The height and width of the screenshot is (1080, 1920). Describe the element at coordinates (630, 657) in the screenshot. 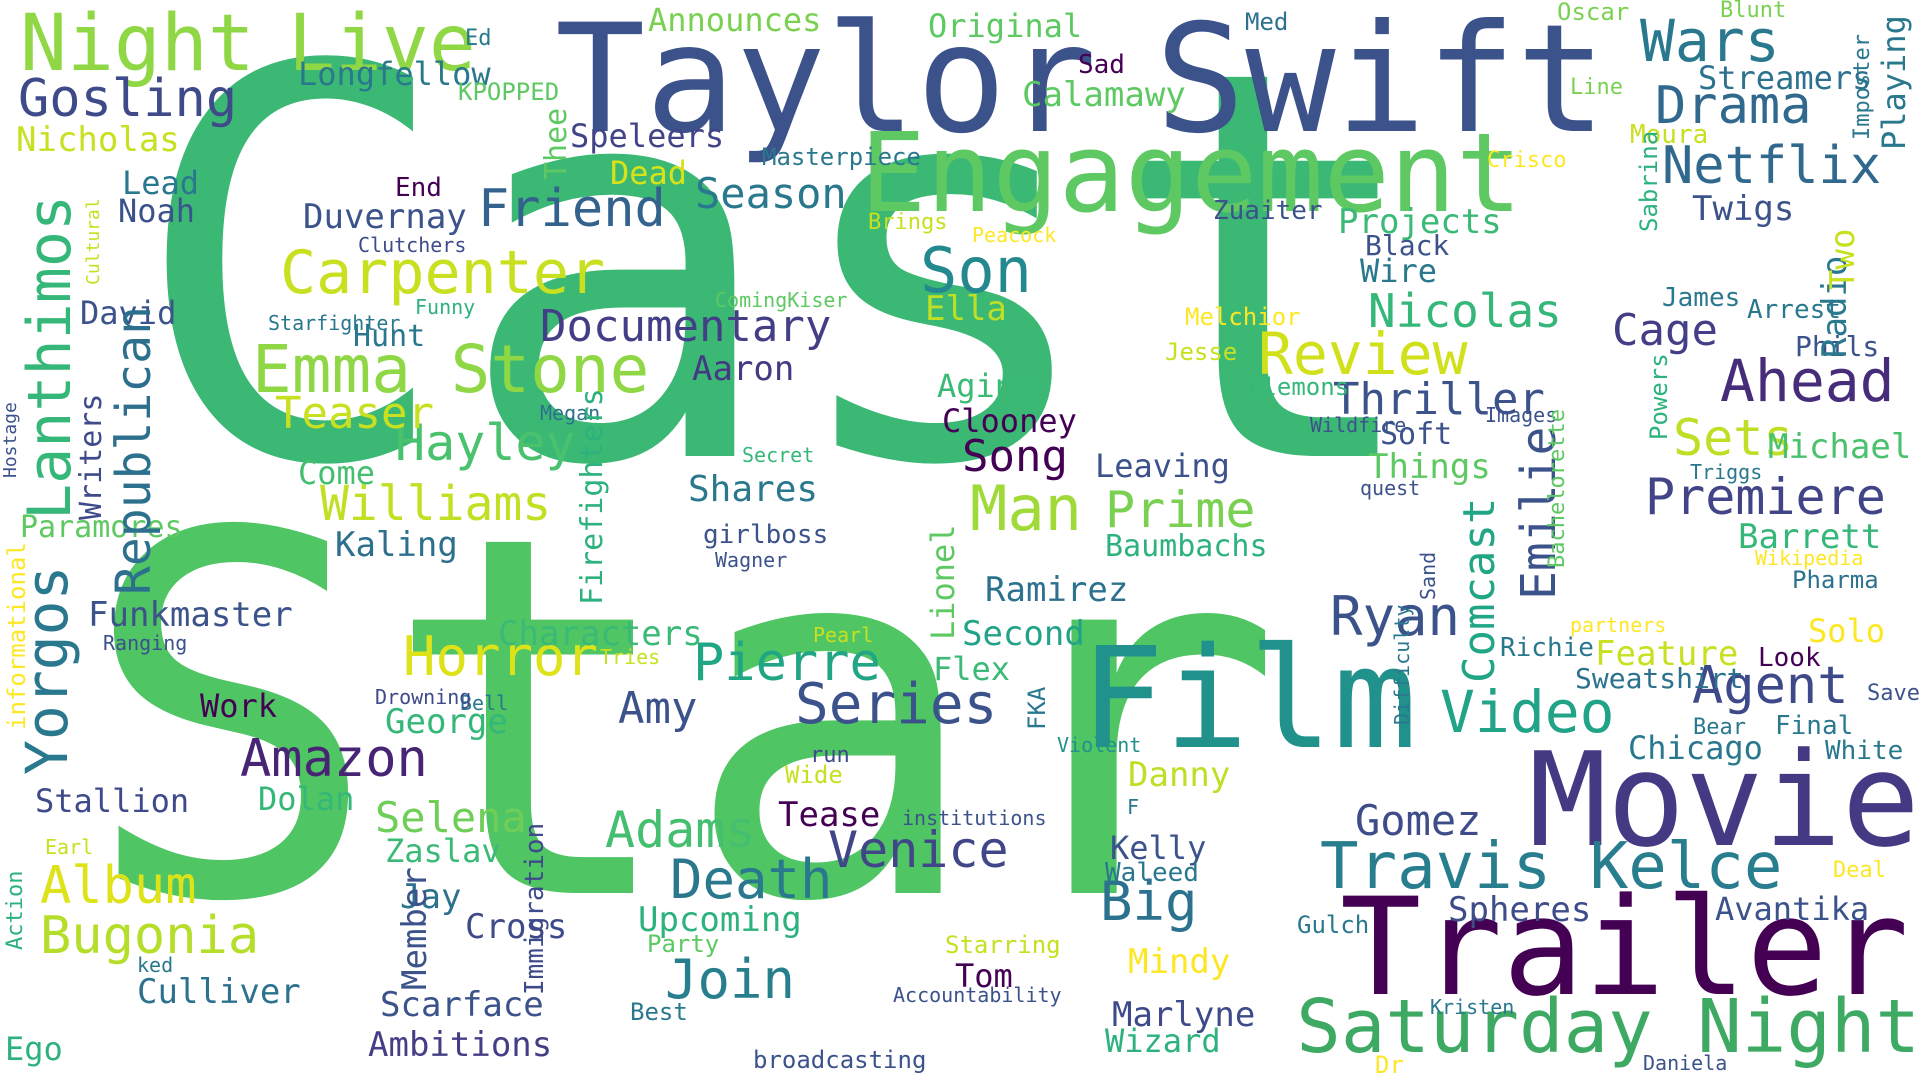

I see `word-ranging: Tries` at that location.